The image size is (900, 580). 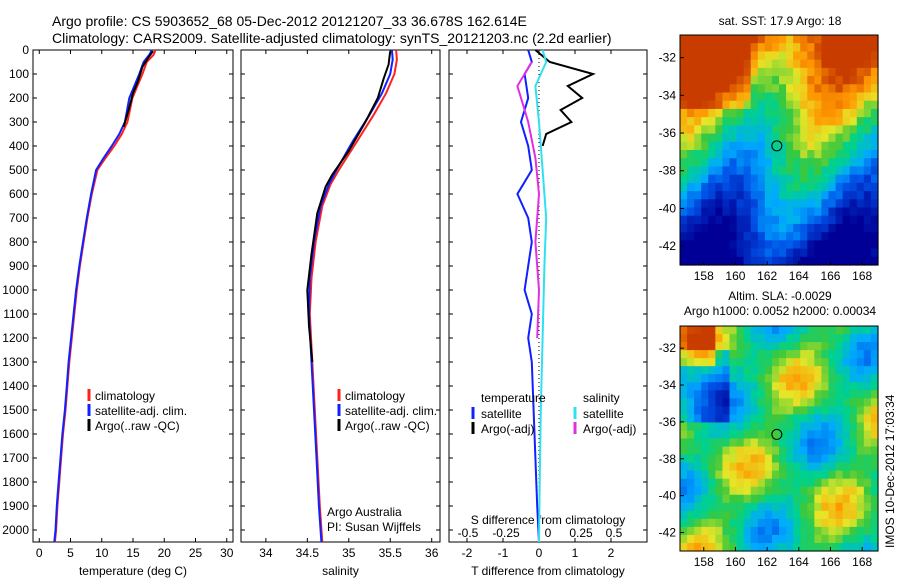 I want to click on map-y-tick-label: -40, so click(x=668, y=496).